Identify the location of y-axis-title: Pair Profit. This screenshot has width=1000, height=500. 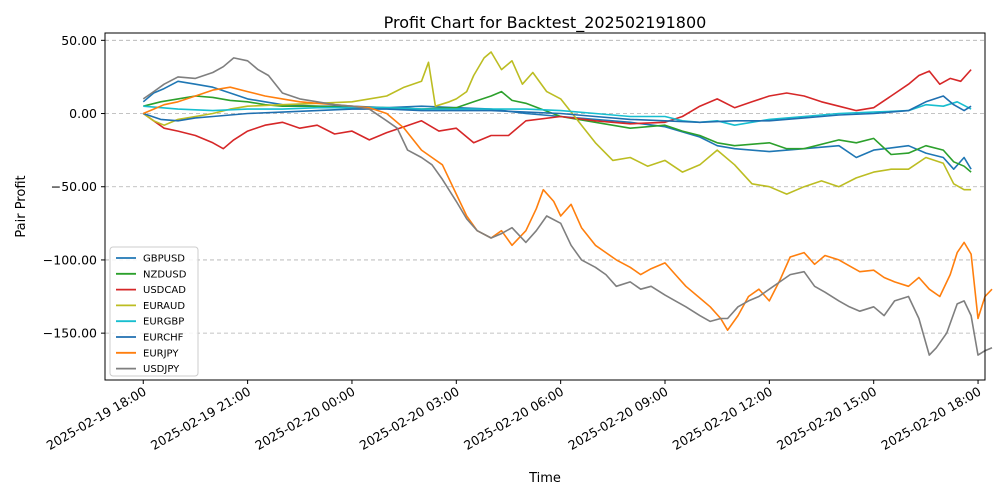
(21, 206).